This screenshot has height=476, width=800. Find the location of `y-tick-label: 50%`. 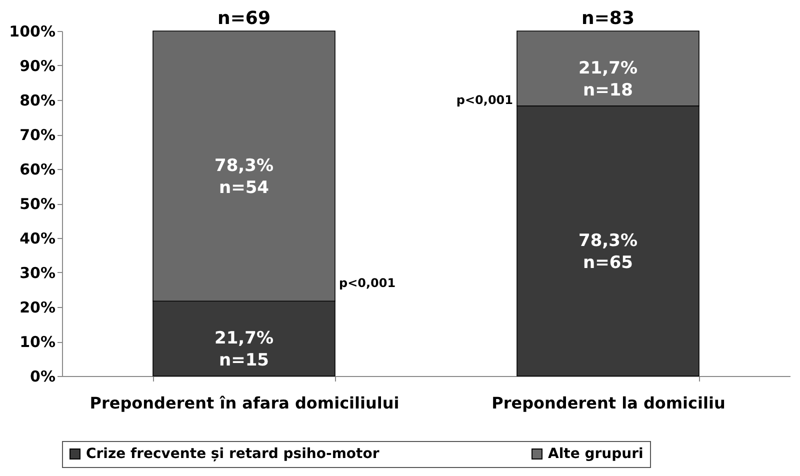

y-tick-label: 50% is located at coordinates (38, 204).